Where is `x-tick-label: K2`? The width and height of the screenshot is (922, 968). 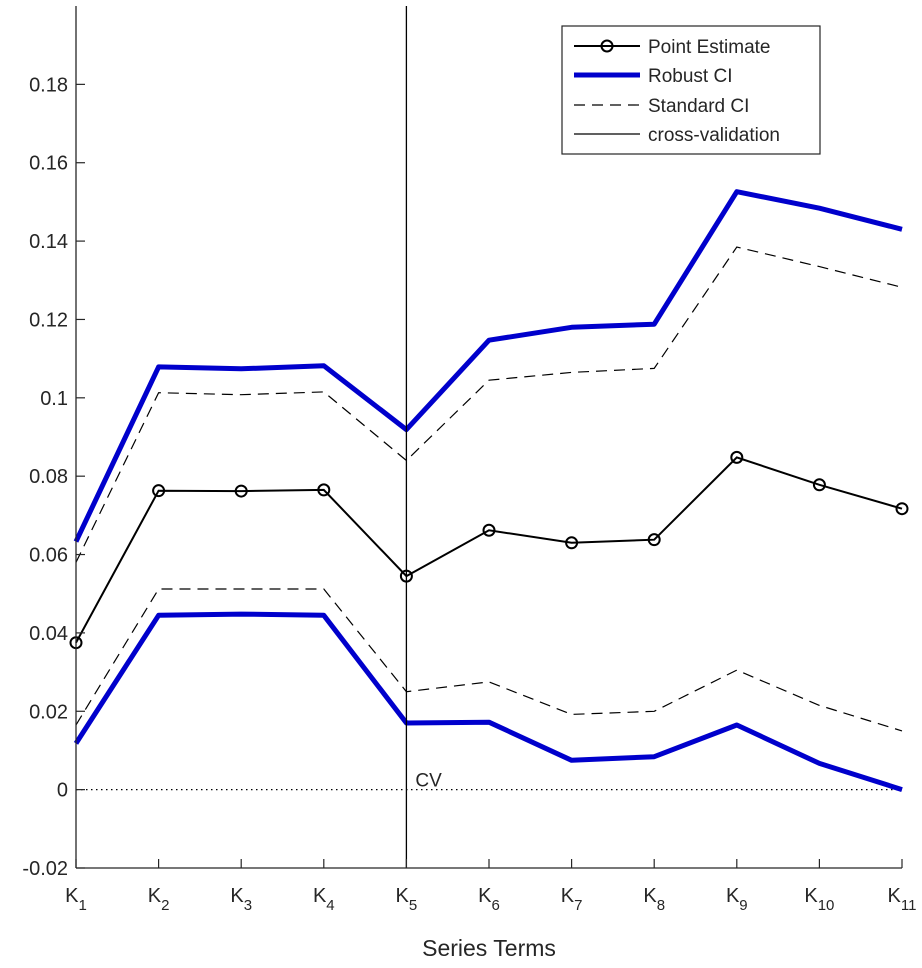
x-tick-label: K2 is located at coordinates (159, 899).